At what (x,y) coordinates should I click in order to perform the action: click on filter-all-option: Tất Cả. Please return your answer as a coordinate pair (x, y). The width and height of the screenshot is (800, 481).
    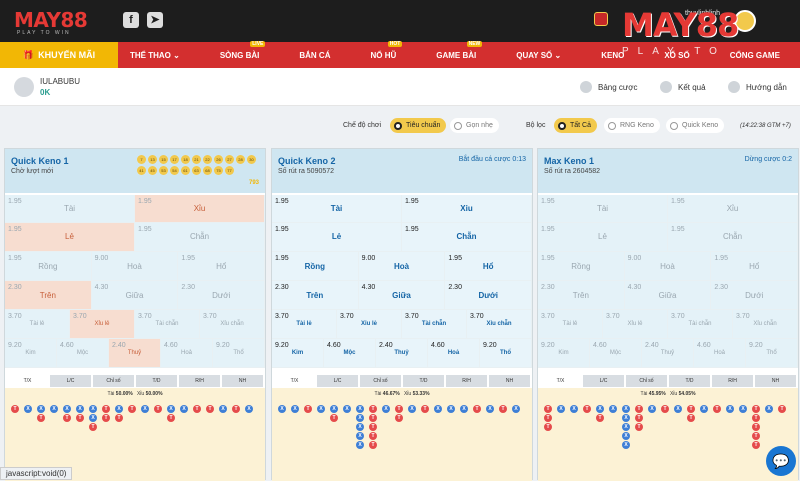
    Looking at the image, I should click on (576, 125).